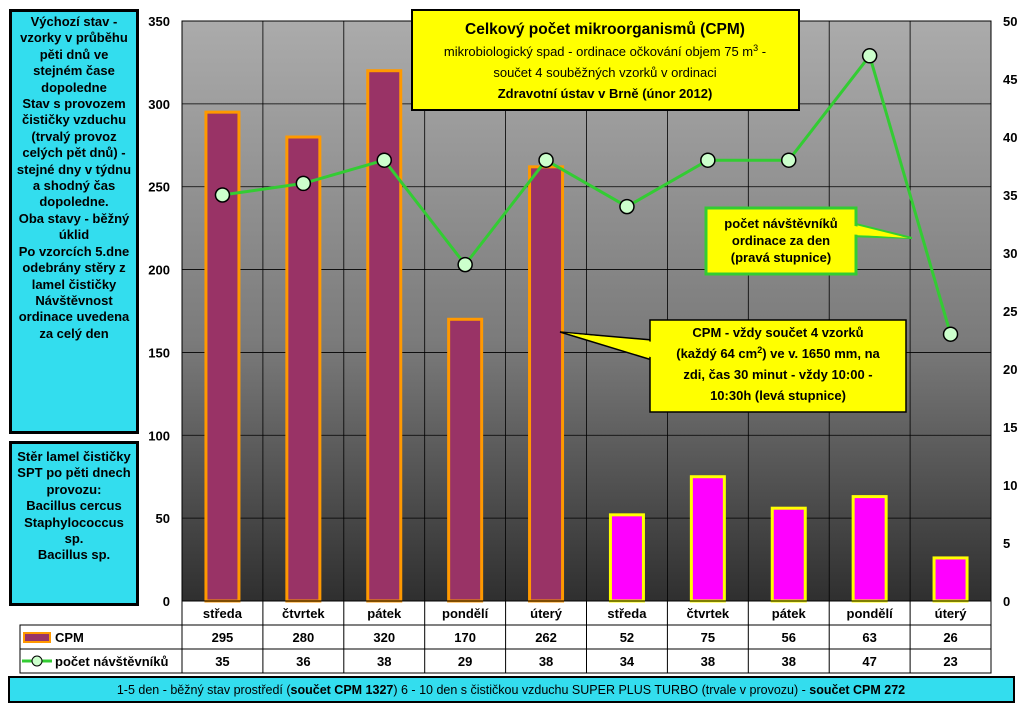 The image size is (1024, 710). What do you see at coordinates (465, 661) in the screenshot?
I see `table-value: 29` at bounding box center [465, 661].